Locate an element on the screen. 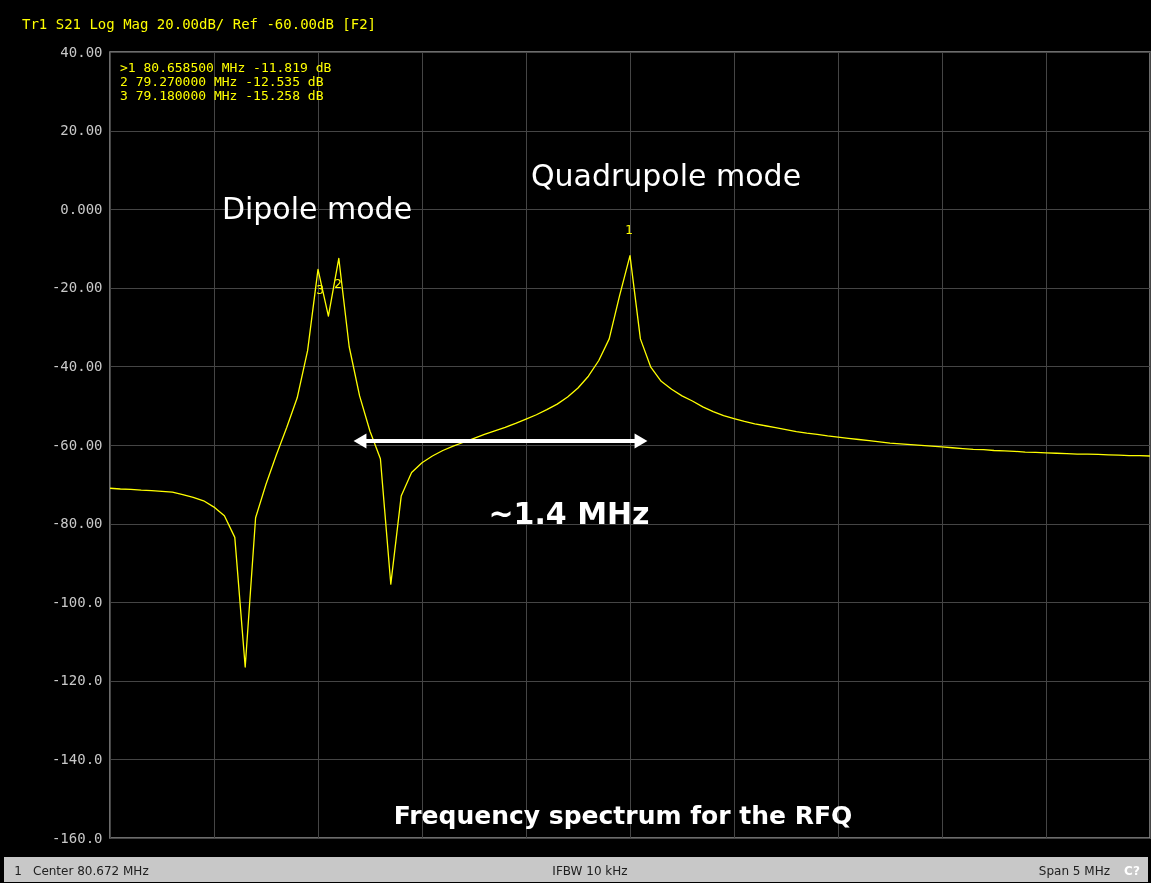  y-tick-label: -80.00 is located at coordinates (77, 523).